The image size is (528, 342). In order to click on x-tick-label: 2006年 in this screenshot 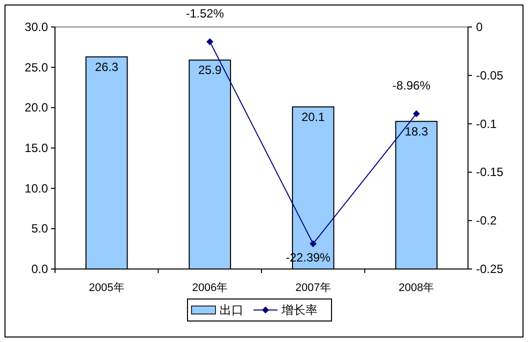, I will do `click(210, 288)`.